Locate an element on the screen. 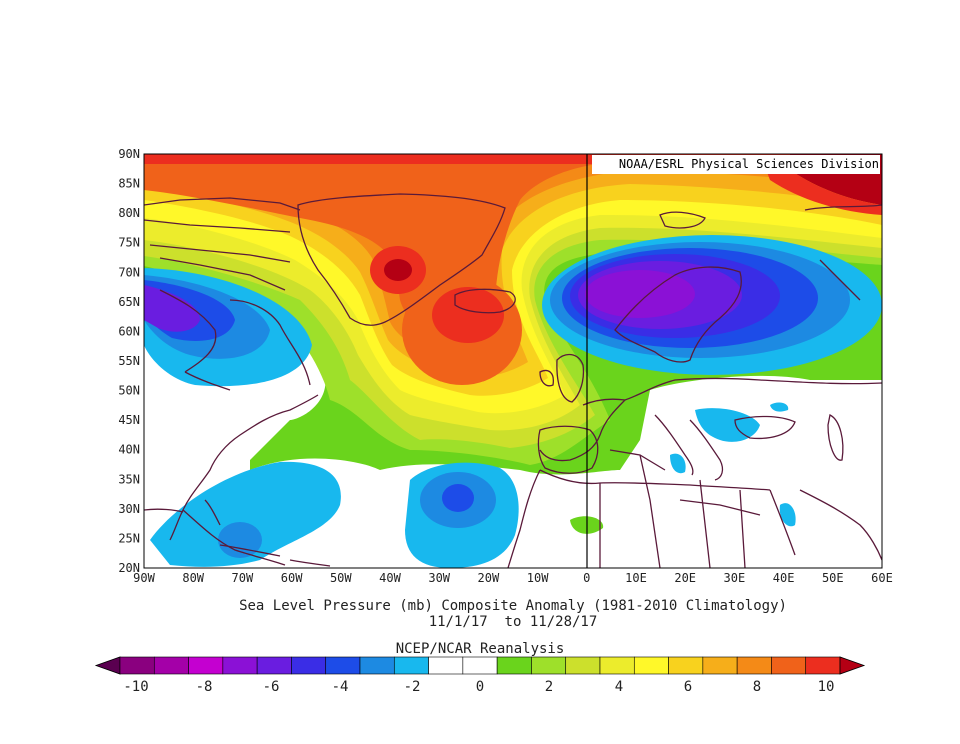 The width and height of the screenshot is (960, 744). colorbar-high-end is located at coordinates (852, 665).